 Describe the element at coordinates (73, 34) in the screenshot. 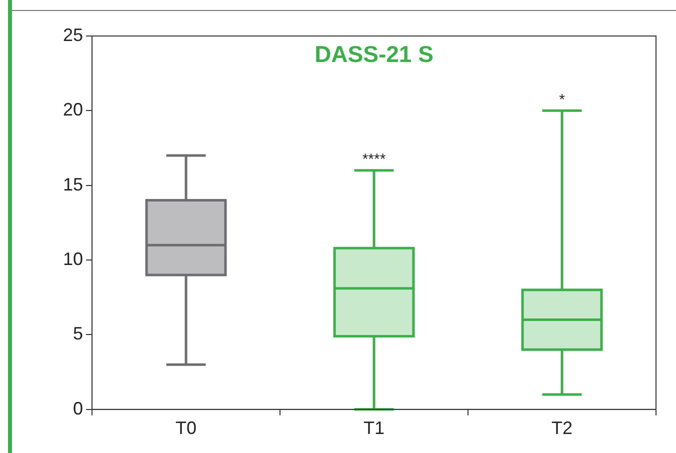

I see `y-tick-label: 25` at that location.